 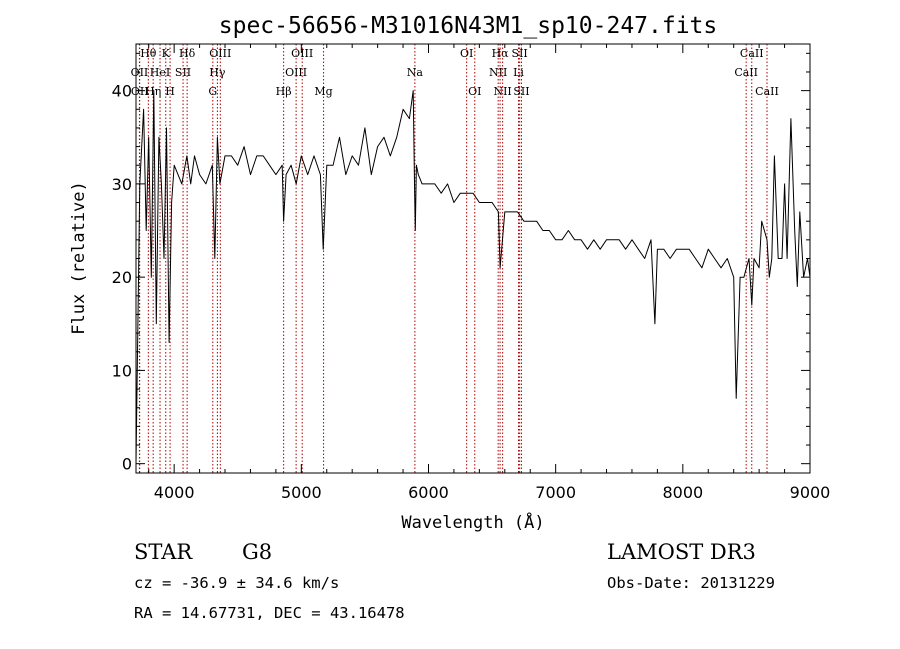 I want to click on line-label: HeI, so click(x=160, y=72).